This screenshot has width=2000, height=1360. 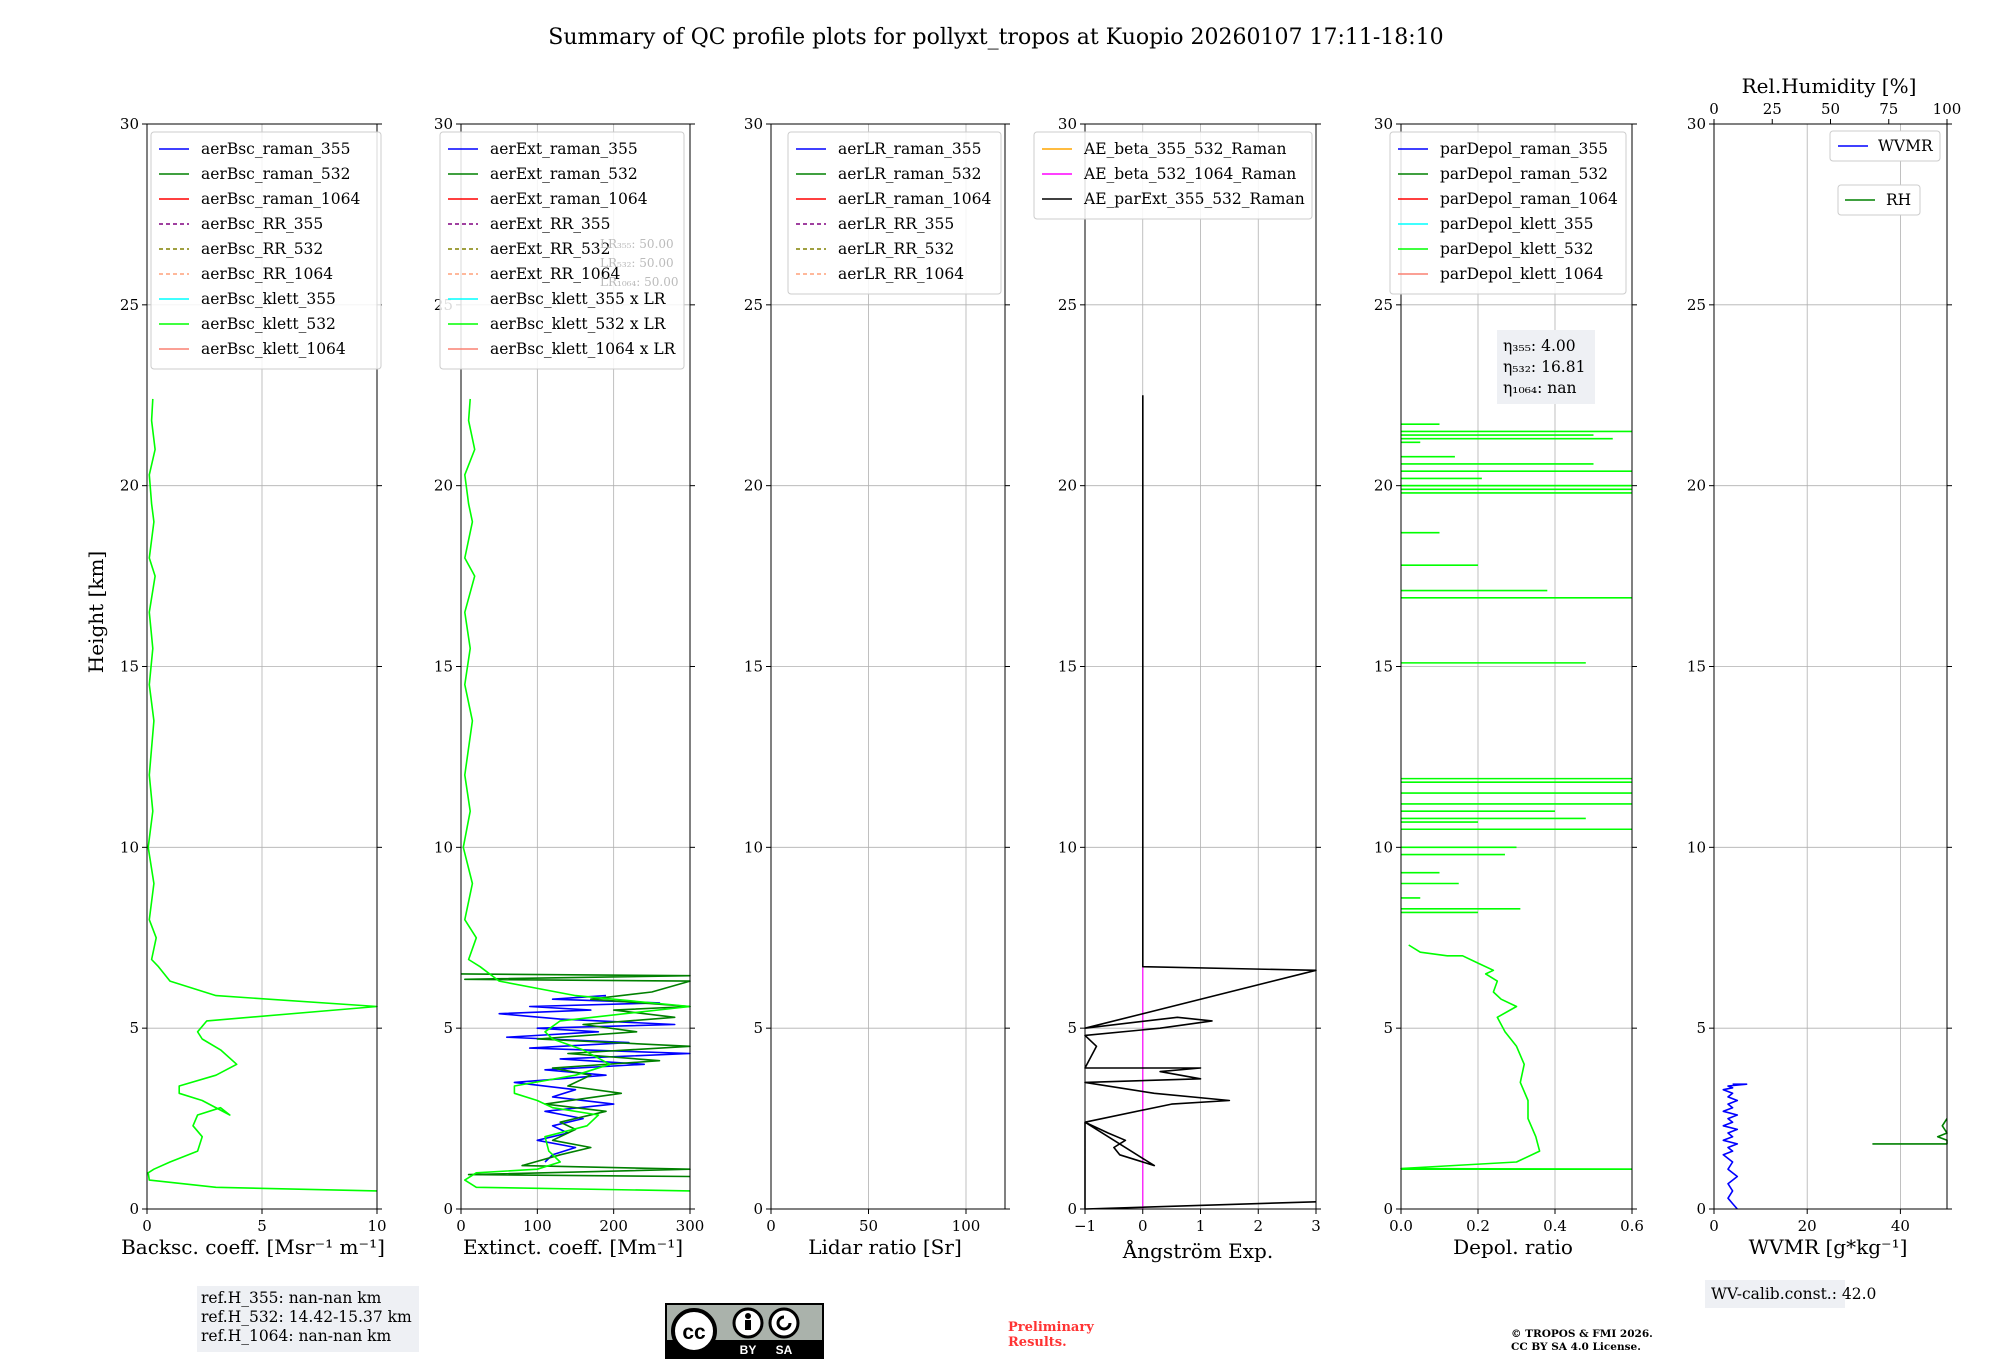 I want to click on ytick-label-lr-5: 25, so click(x=753, y=305).